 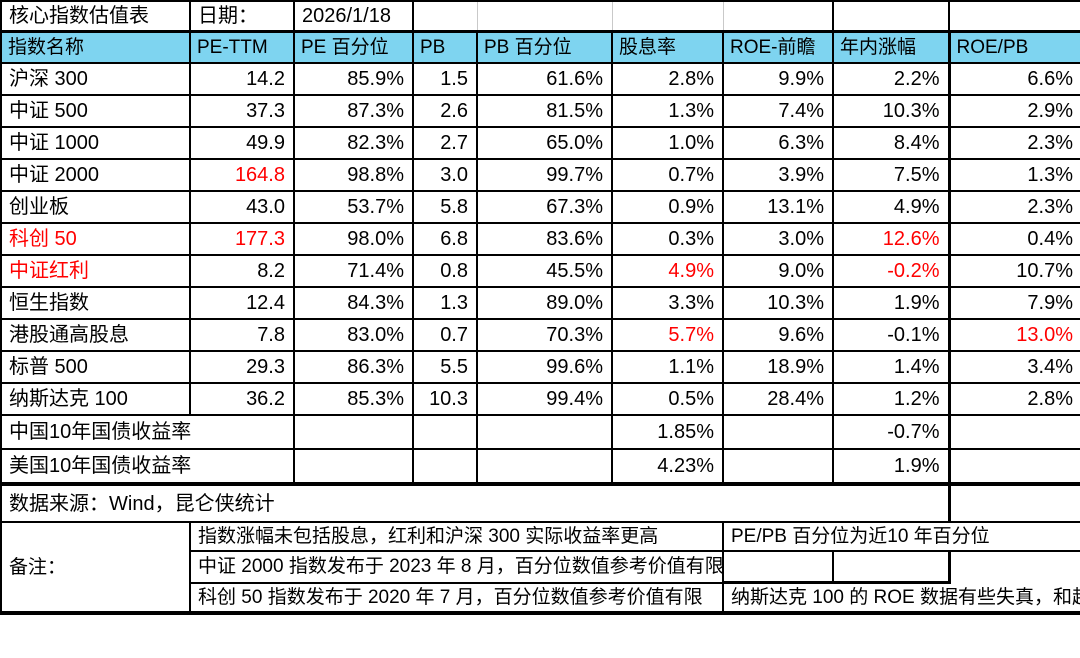 I want to click on metric-cell: 3.0%, so click(x=778, y=239).